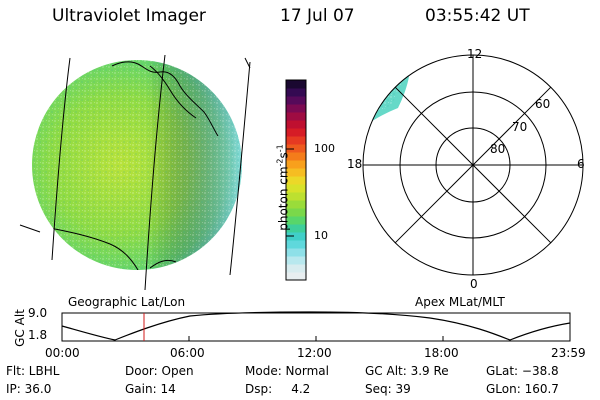 The height and width of the screenshot is (400, 600). What do you see at coordinates (314, 353) in the screenshot?
I see `gc-alt-xtick-1200: 12:00` at bounding box center [314, 353].